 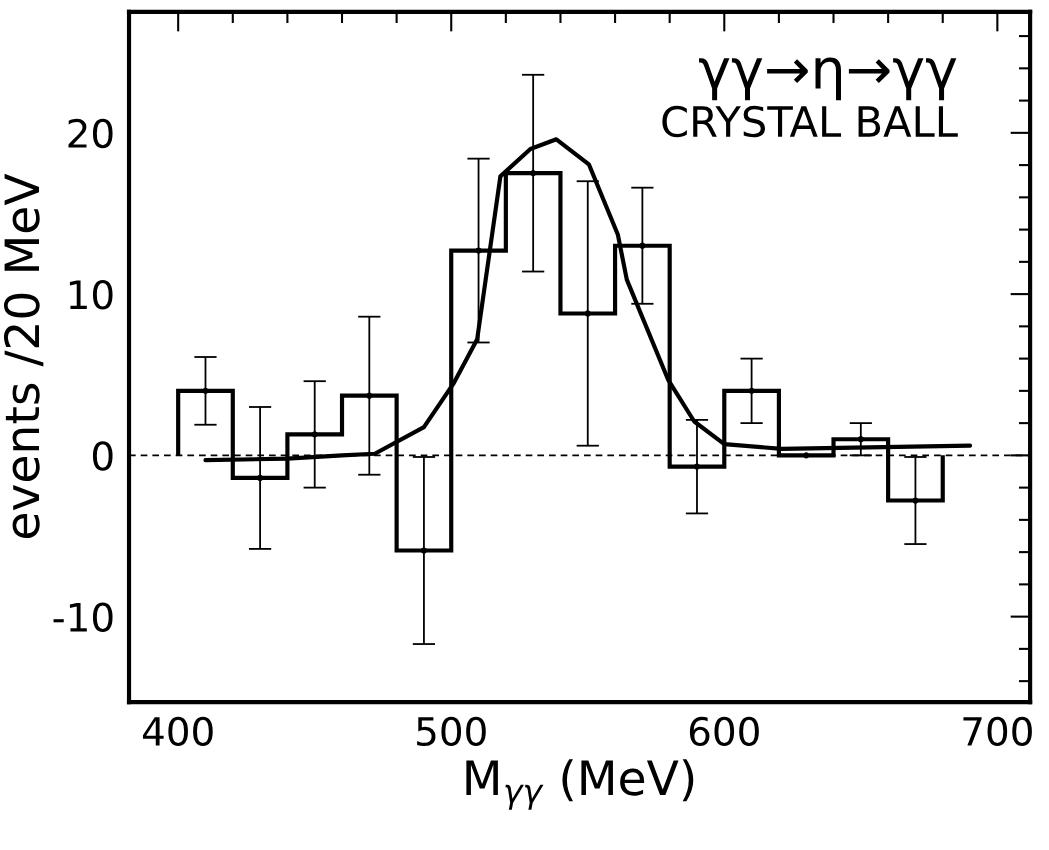 I want to click on y-tick-label: 20, so click(x=90, y=133).